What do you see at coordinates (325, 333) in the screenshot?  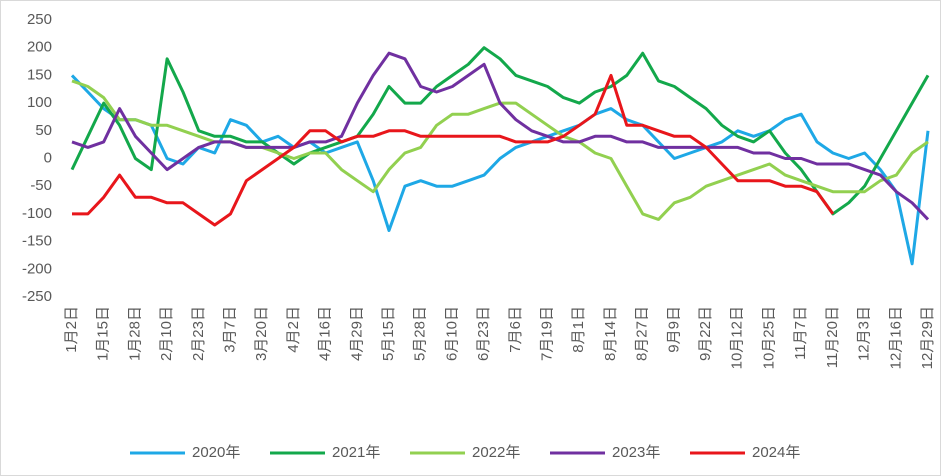 I see `x-tick-label: 4月16日` at bounding box center [325, 333].